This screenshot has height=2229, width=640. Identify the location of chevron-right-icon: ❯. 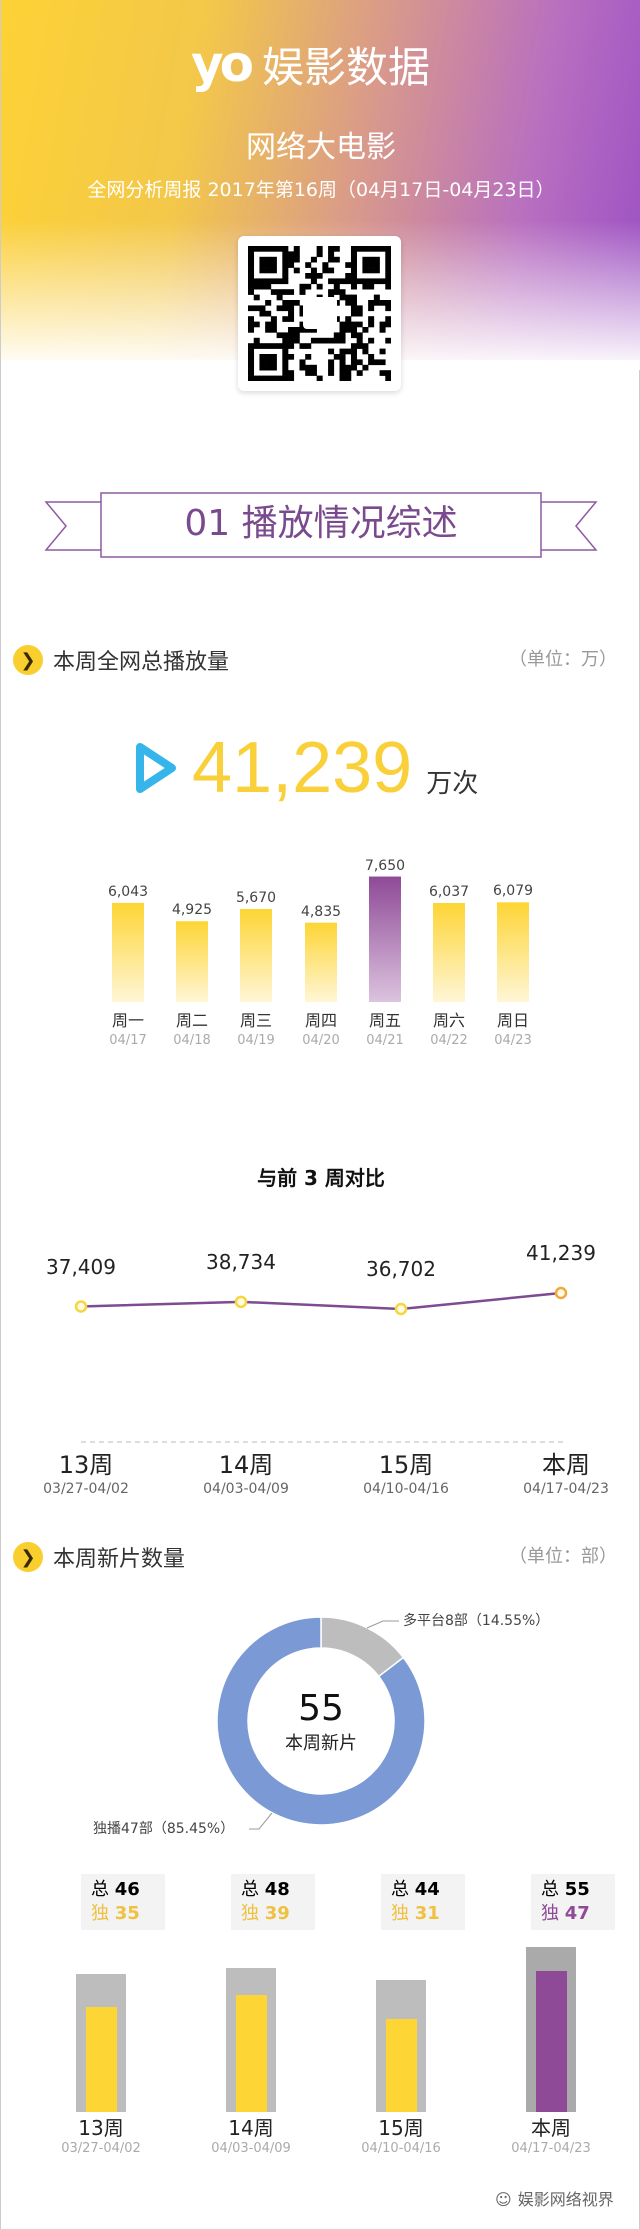
(28, 1557).